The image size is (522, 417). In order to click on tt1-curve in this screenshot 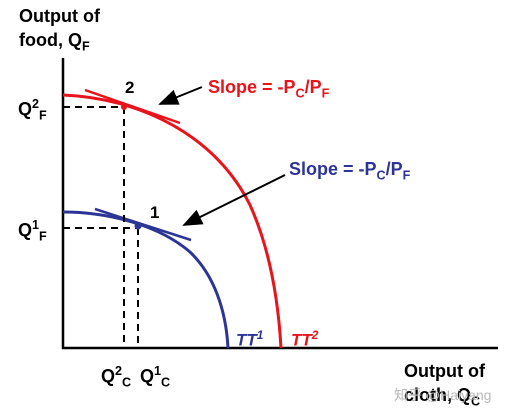, I will do `click(146, 279)`.